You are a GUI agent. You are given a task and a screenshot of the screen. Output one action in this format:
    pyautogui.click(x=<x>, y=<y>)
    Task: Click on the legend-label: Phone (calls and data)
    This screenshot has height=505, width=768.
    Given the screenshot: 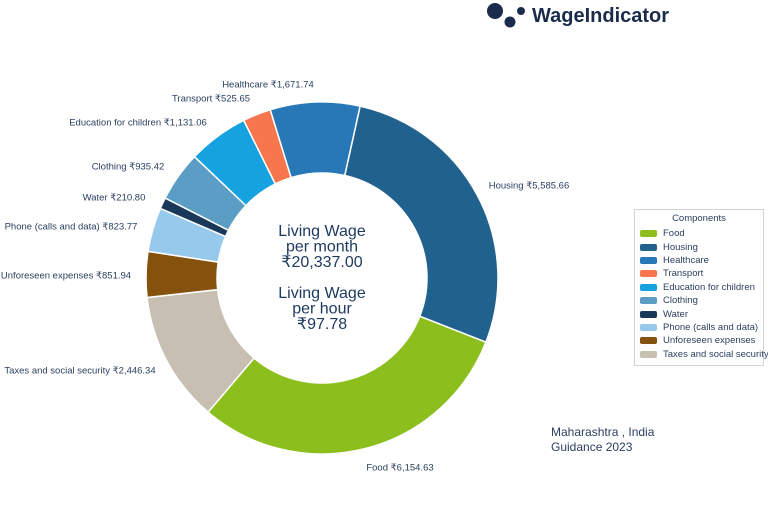 What is the action you would take?
    pyautogui.click(x=711, y=327)
    